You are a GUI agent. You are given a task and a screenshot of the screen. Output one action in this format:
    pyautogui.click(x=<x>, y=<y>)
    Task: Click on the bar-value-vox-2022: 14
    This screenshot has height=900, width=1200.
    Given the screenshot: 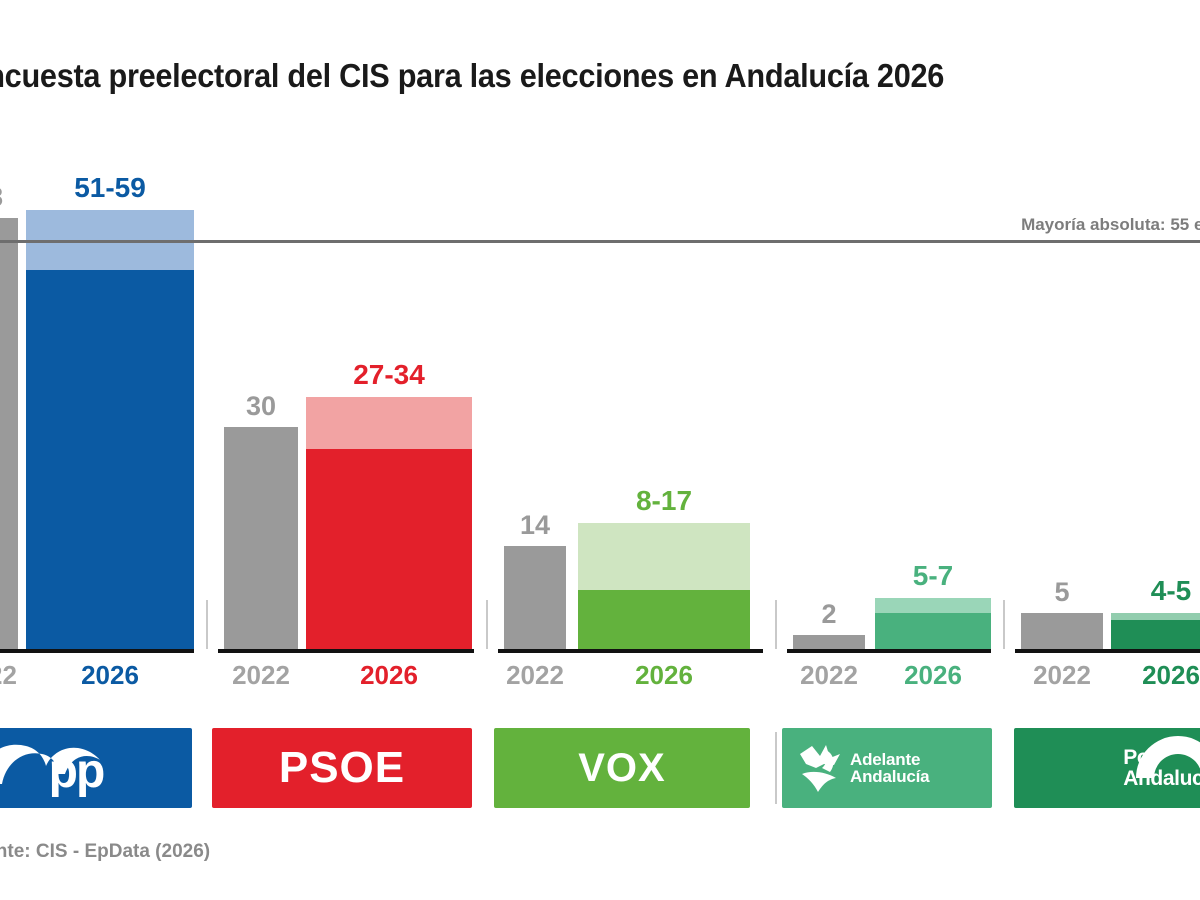 What is the action you would take?
    pyautogui.click(x=535, y=524)
    